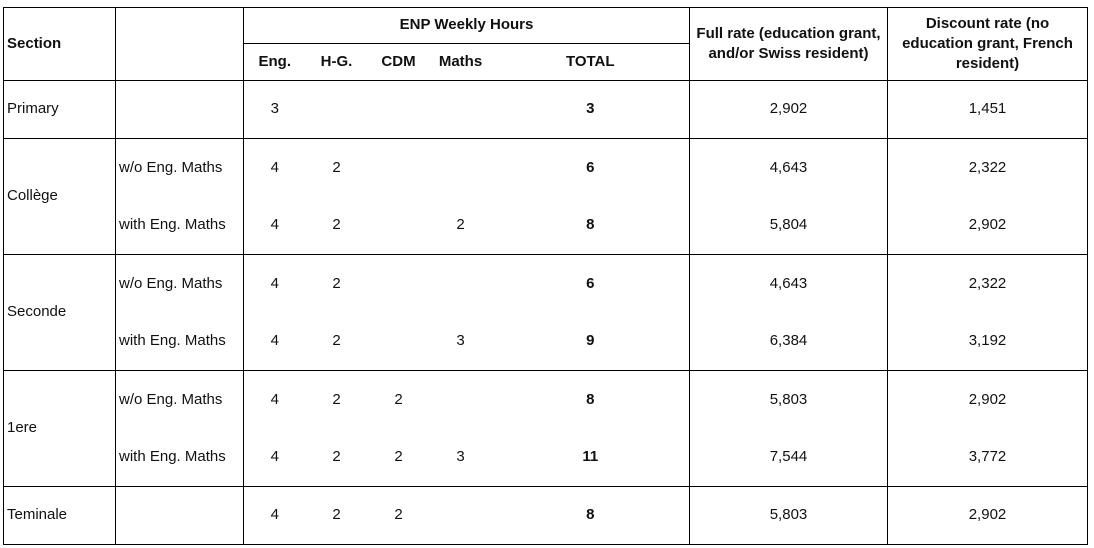 The image size is (1094, 548). I want to click on hg-cell, so click(336, 109).